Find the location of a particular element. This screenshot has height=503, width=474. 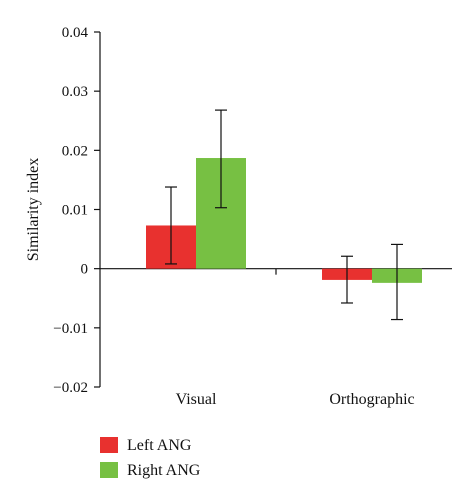

legend-label: Right ANG is located at coordinates (164, 470).